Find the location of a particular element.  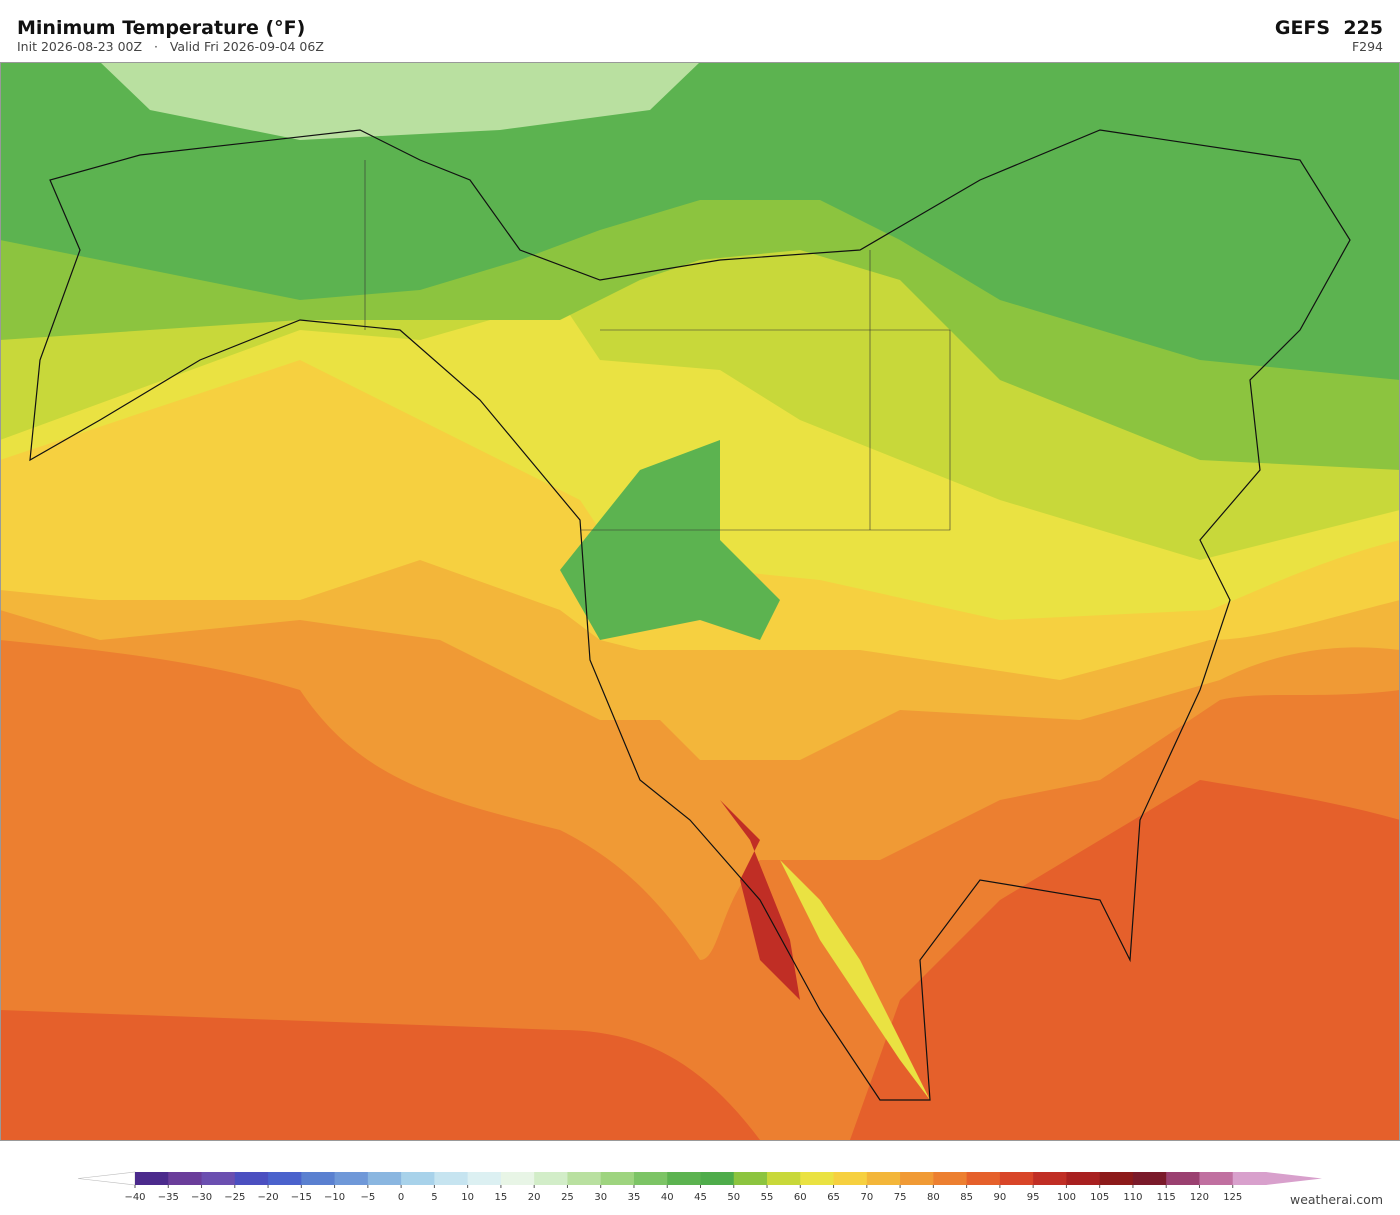

colorbar-label: 60 is located at coordinates (800, 1197).